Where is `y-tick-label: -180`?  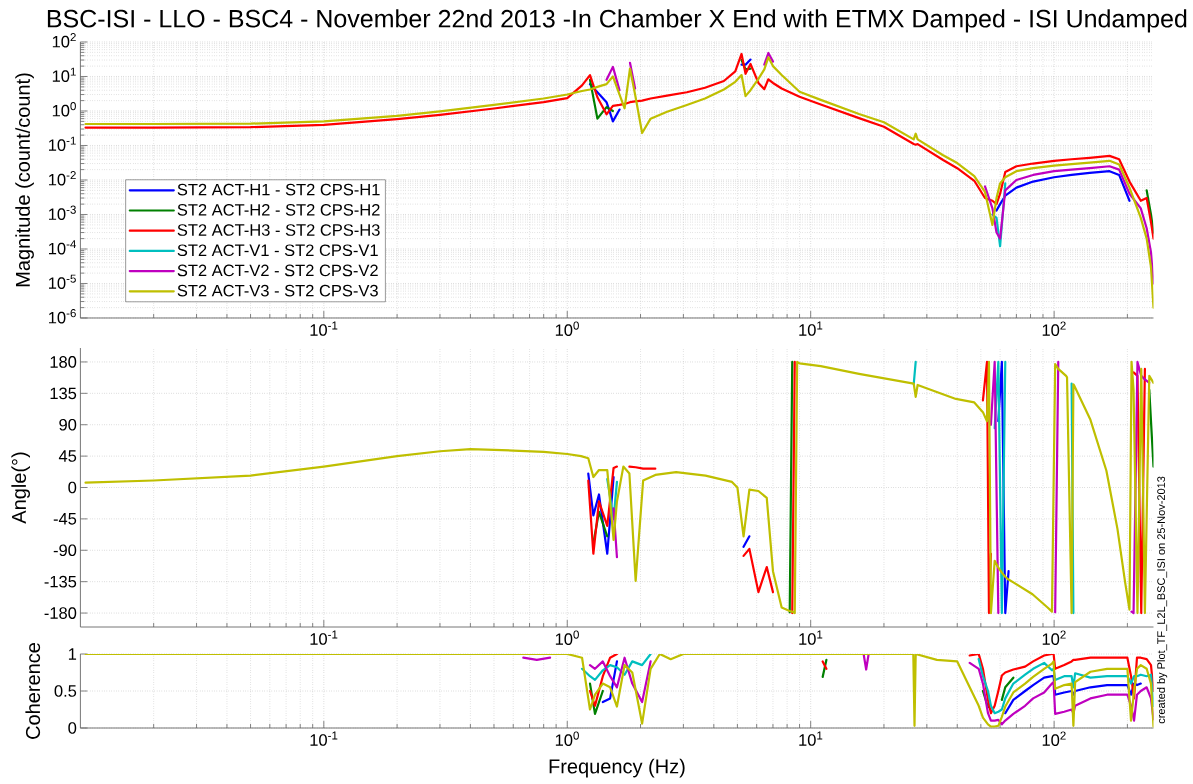
y-tick-label: -180 is located at coordinates (60, 613).